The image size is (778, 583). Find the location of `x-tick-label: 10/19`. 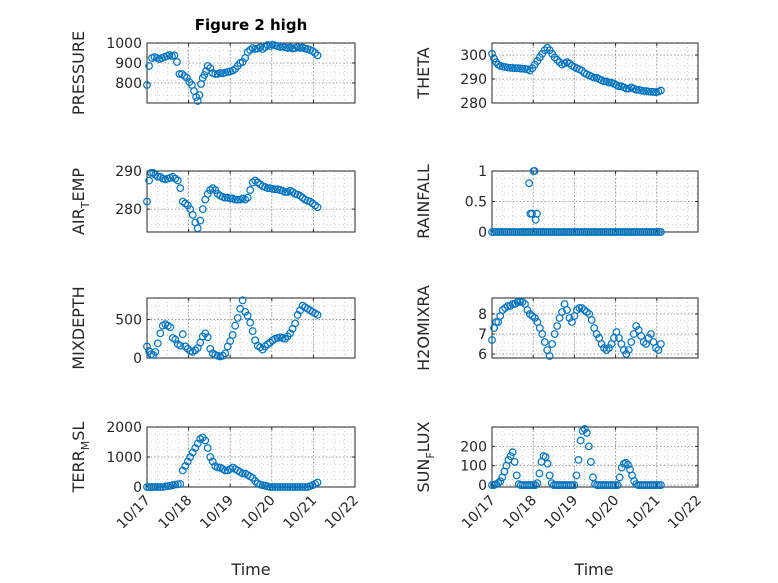

x-tick-label: 10/19 is located at coordinates (217, 513).